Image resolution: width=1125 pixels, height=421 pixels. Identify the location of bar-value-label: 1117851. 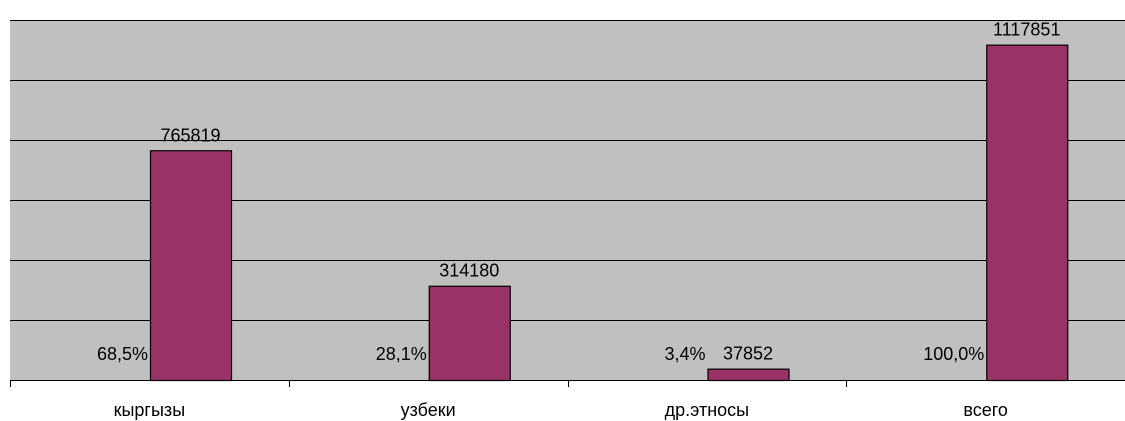
(1026, 30).